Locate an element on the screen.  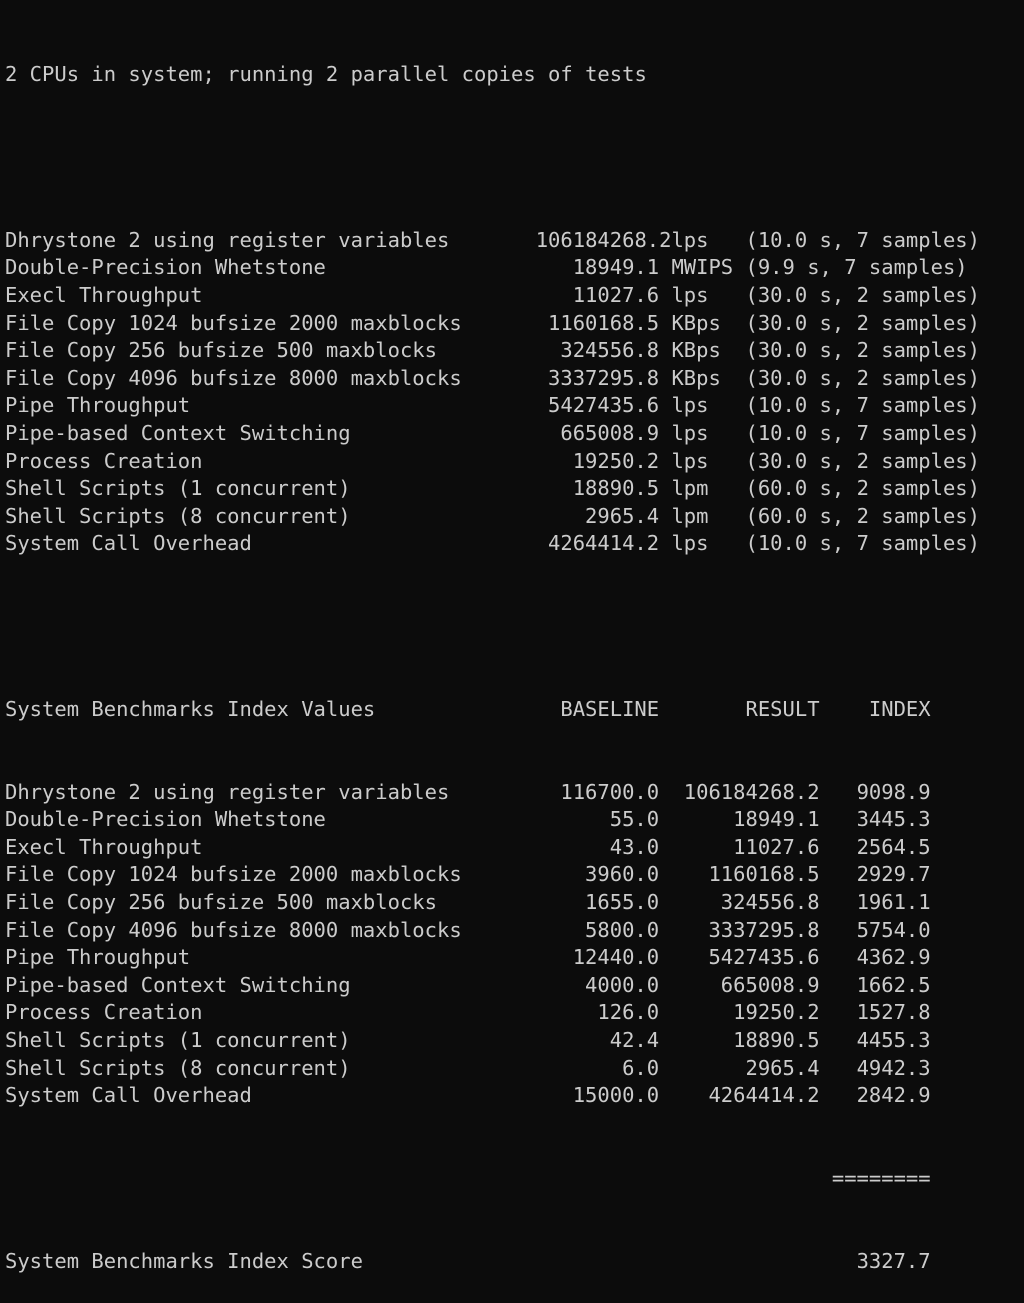
index-name: File Copy 4096 bufsize 8000 maxblocks is located at coordinates (233, 929).